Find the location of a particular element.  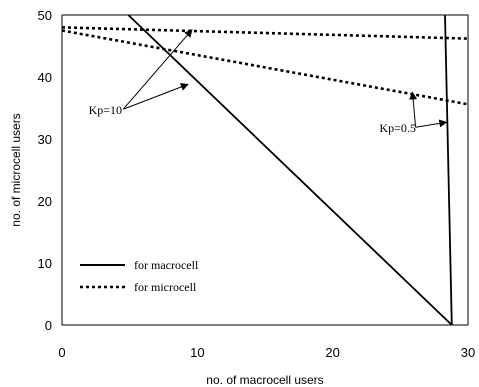

y-axis-title: no. of microcell users is located at coordinates (16, 169).